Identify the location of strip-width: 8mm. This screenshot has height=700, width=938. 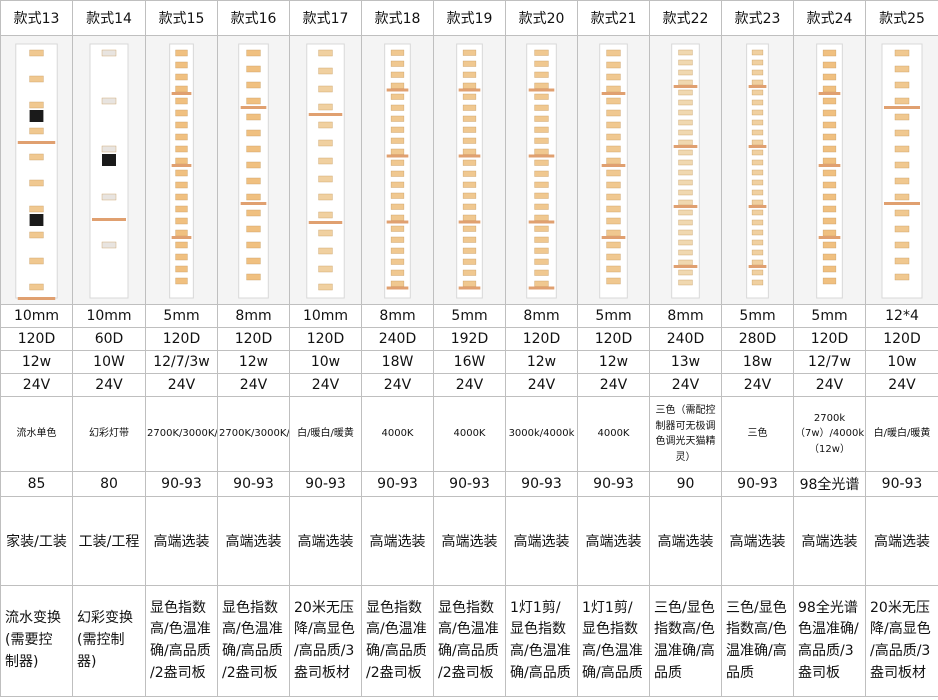
(541, 316).